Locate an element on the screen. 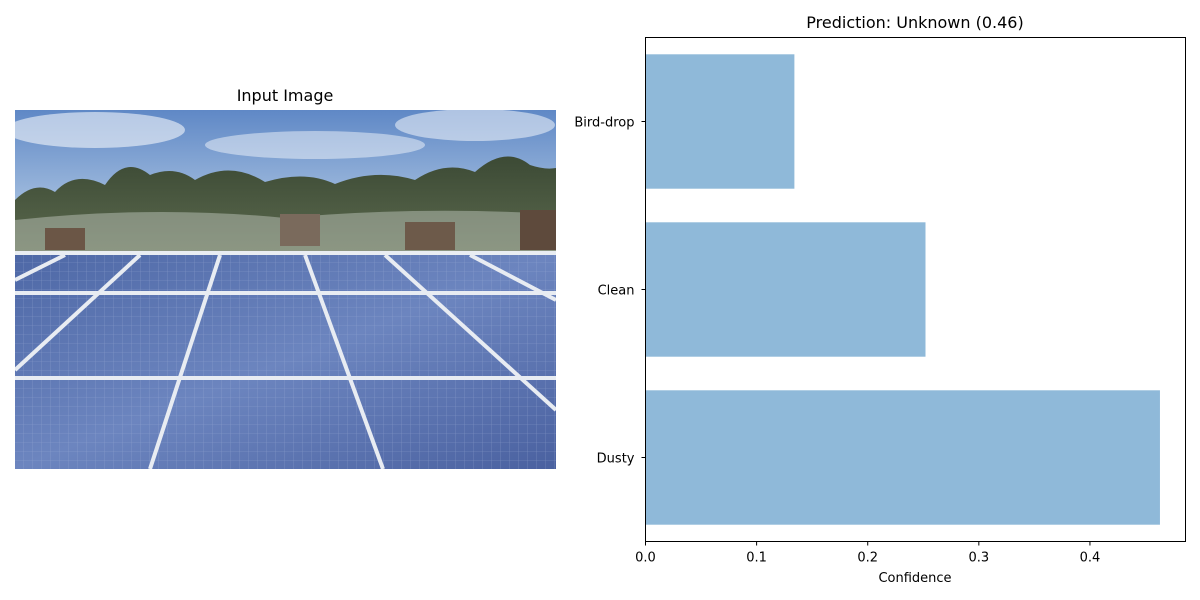  x-tick-label: 0.2 is located at coordinates (867, 558).